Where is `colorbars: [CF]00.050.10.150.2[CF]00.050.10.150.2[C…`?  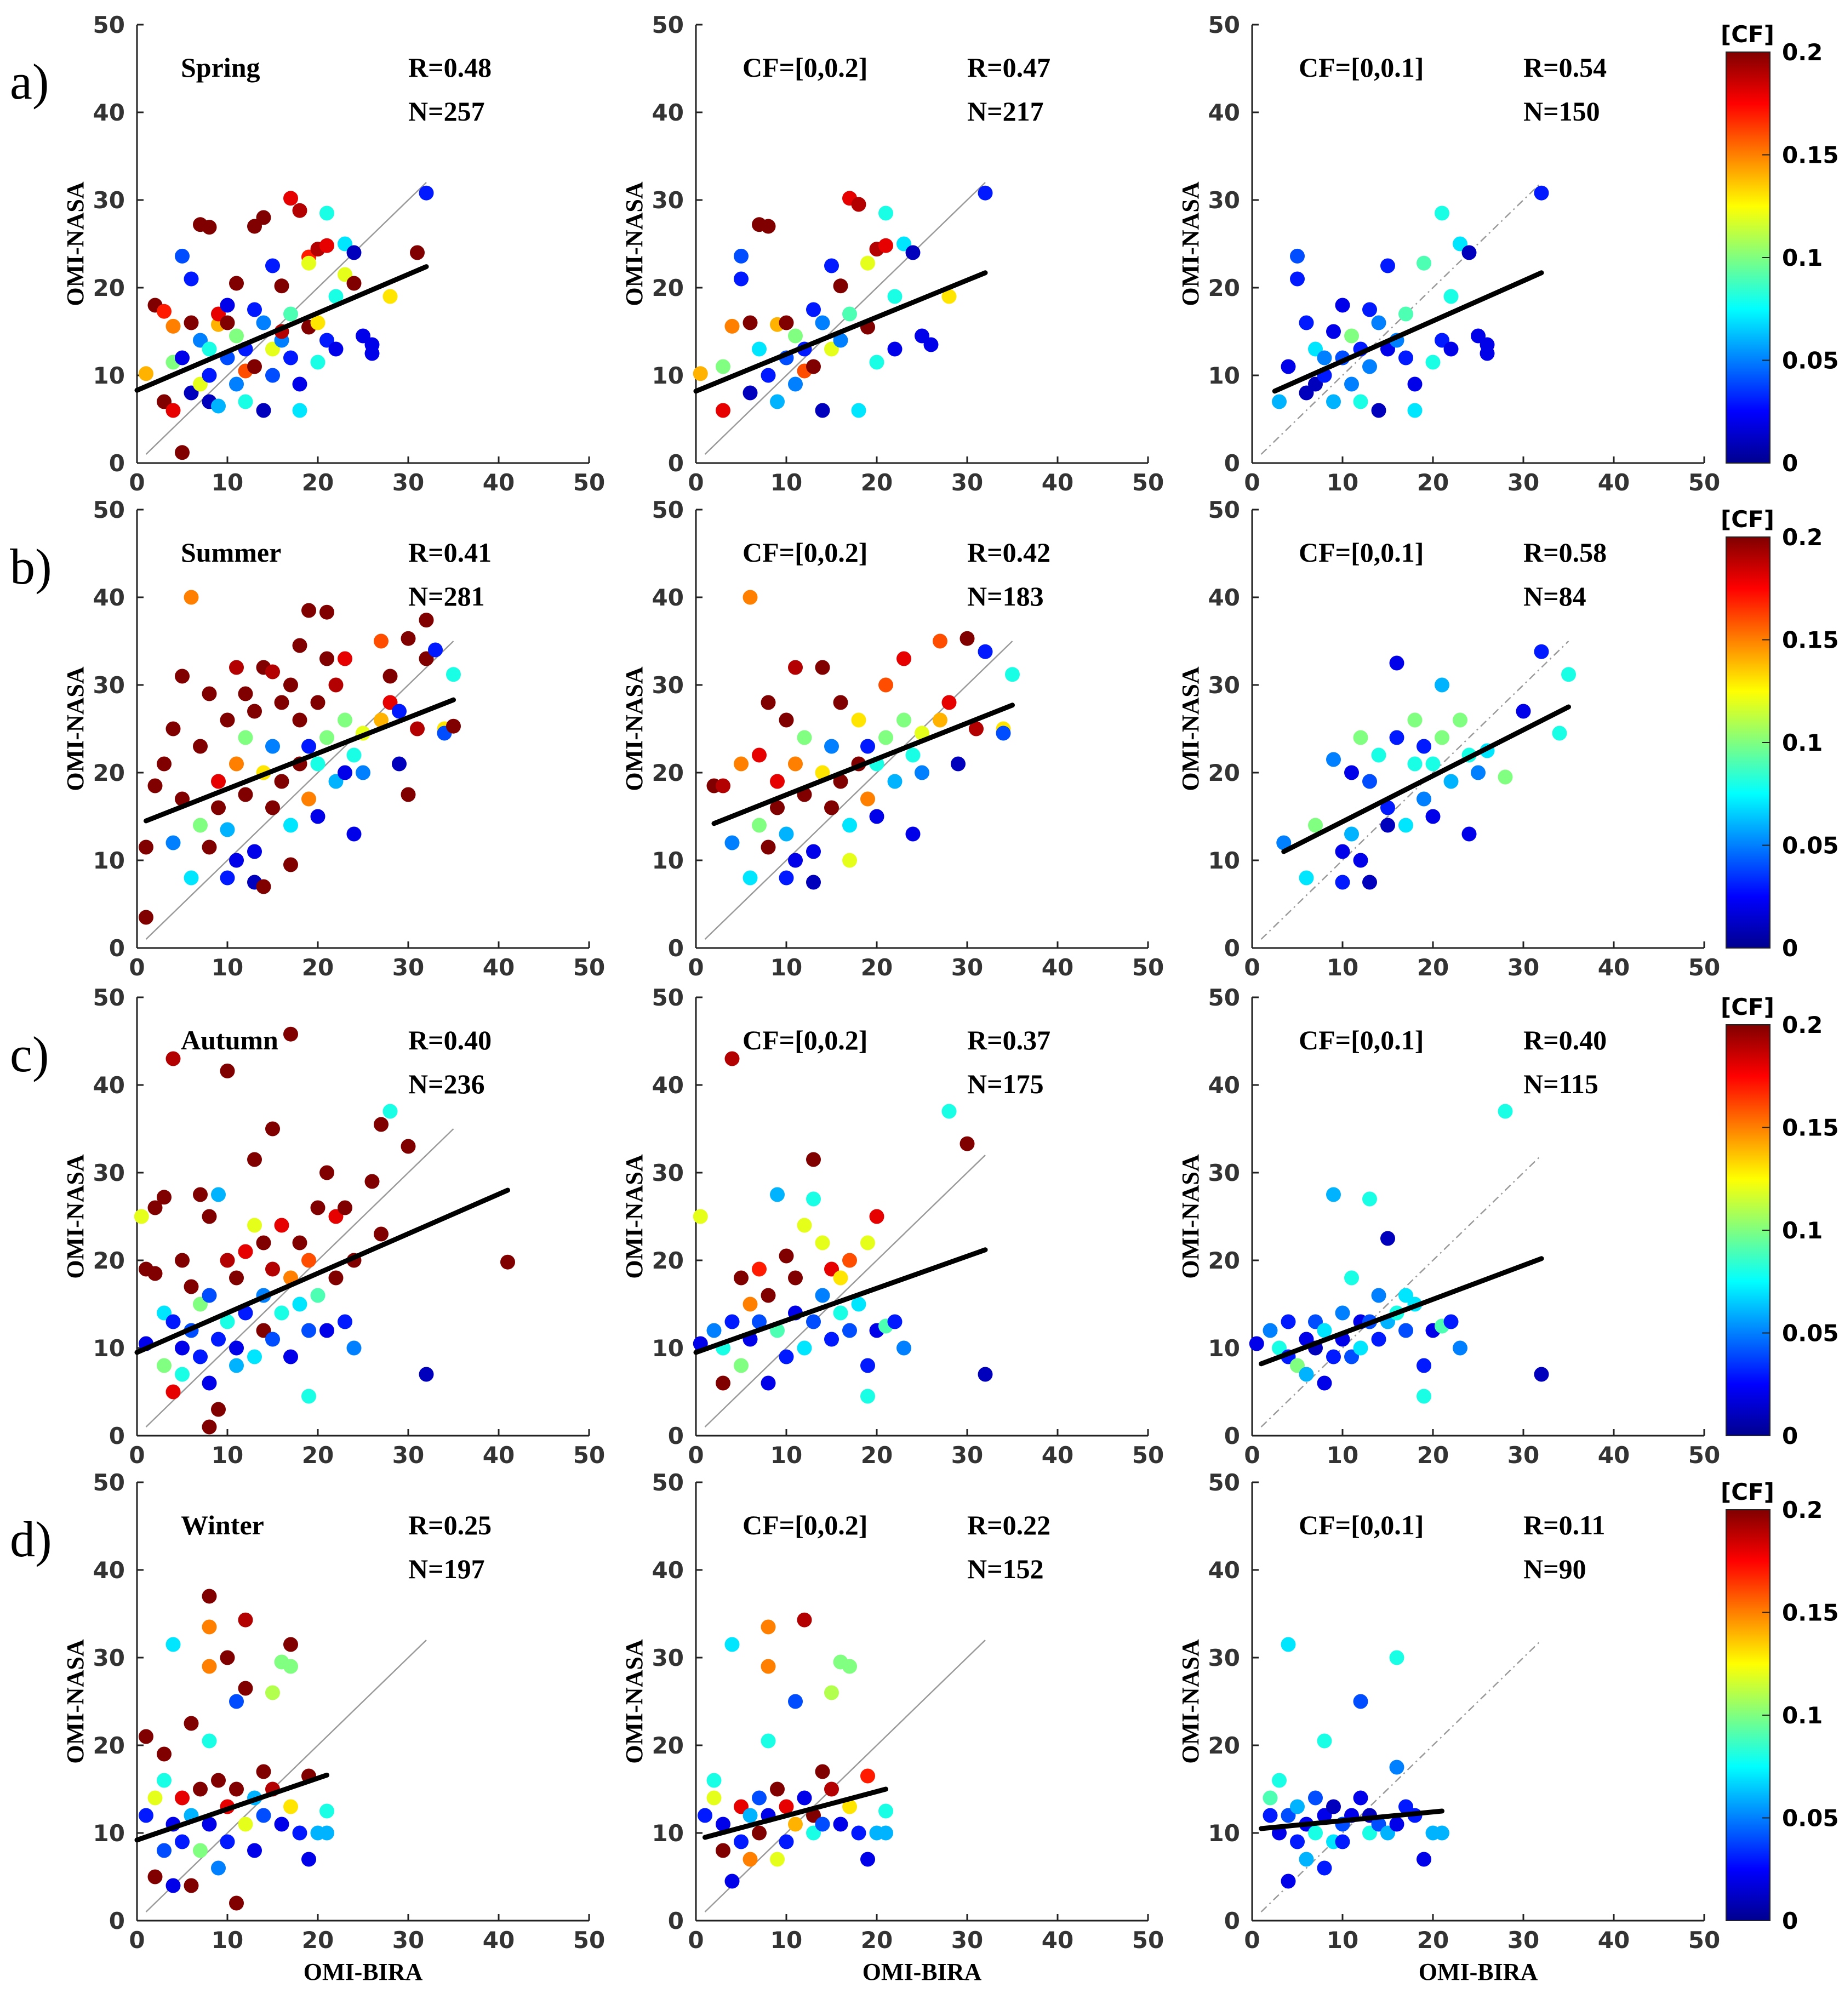 colorbars: [CF]00.050.10.150.2[CF]00.050.10.150.2[C… is located at coordinates (1780, 977).